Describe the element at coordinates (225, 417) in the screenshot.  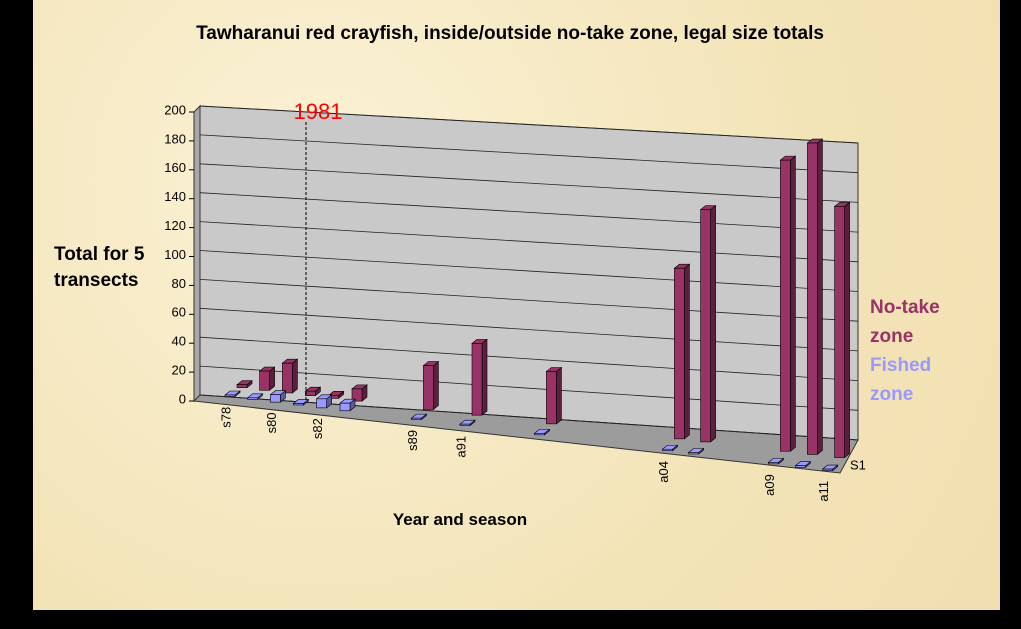
I see `x-tick-label: s78` at that location.